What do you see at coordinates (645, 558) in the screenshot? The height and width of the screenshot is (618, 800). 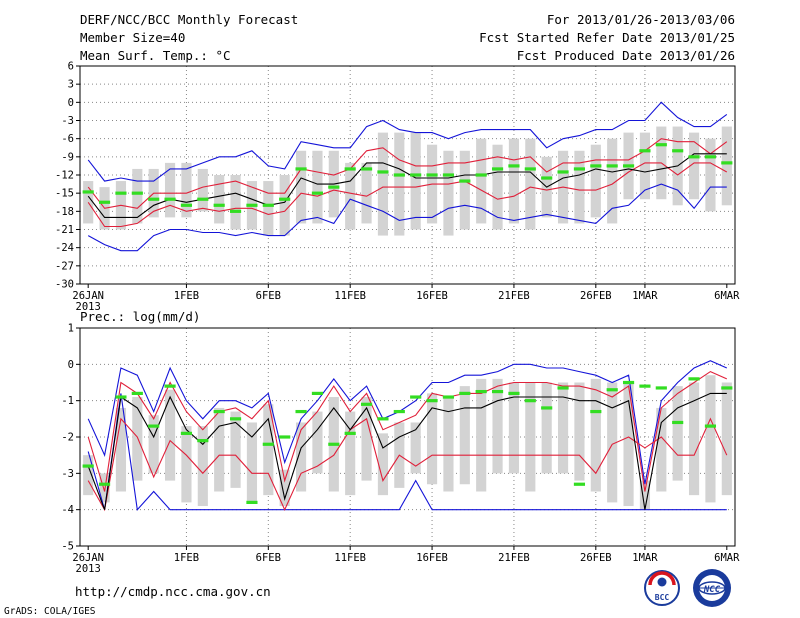 I see `prec-xtick-label: 1MAR` at bounding box center [645, 558].